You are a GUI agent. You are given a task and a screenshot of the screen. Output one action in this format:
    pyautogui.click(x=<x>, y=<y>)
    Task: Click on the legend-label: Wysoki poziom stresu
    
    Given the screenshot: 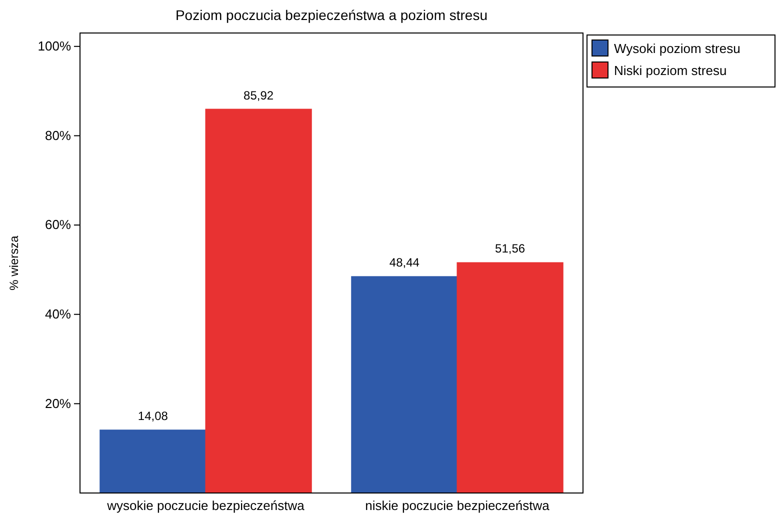 What is the action you would take?
    pyautogui.click(x=677, y=48)
    